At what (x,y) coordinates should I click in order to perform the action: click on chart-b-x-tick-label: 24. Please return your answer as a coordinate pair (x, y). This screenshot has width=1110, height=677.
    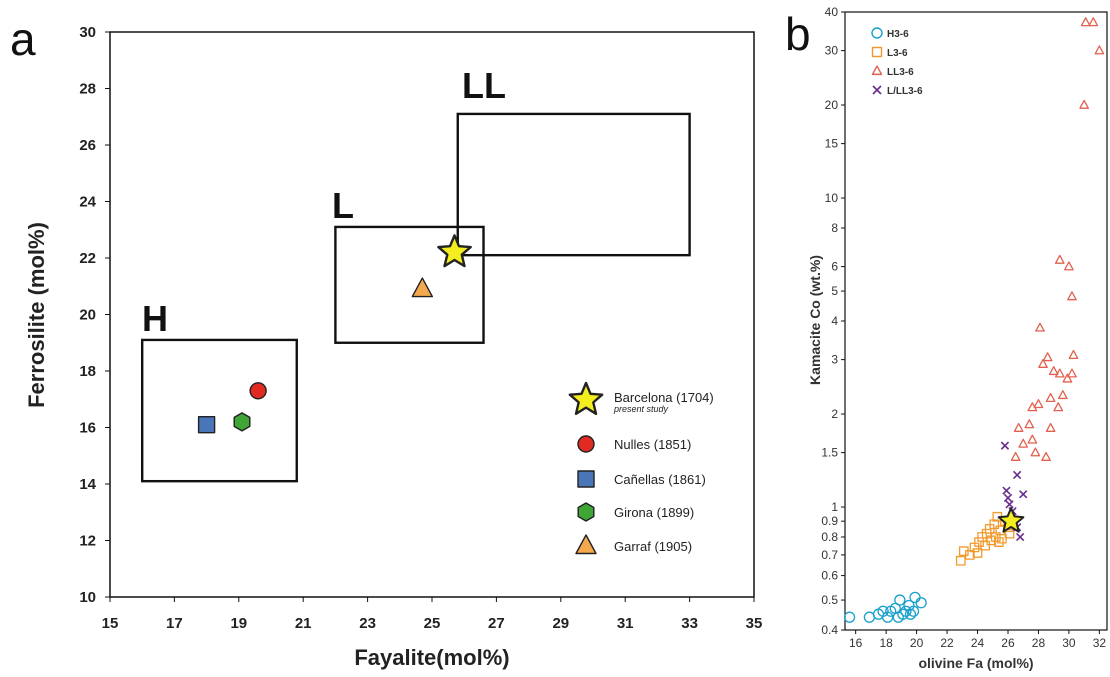
    Looking at the image, I should click on (978, 643).